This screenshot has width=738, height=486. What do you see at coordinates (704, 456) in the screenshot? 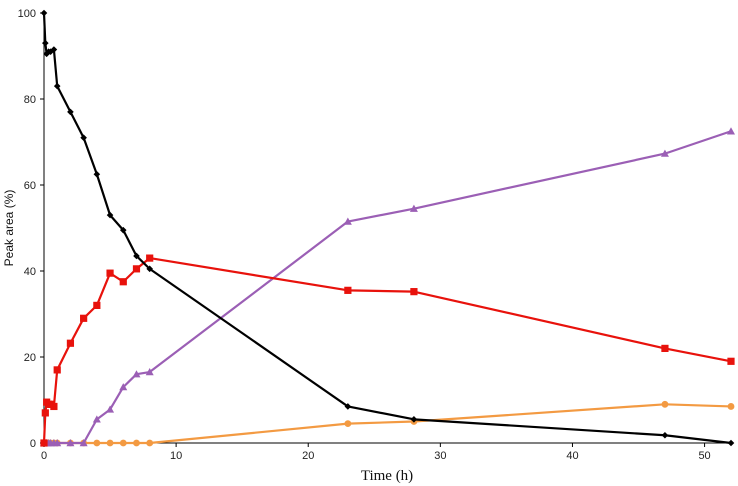
I see `x-tick-label: 50` at bounding box center [704, 456].